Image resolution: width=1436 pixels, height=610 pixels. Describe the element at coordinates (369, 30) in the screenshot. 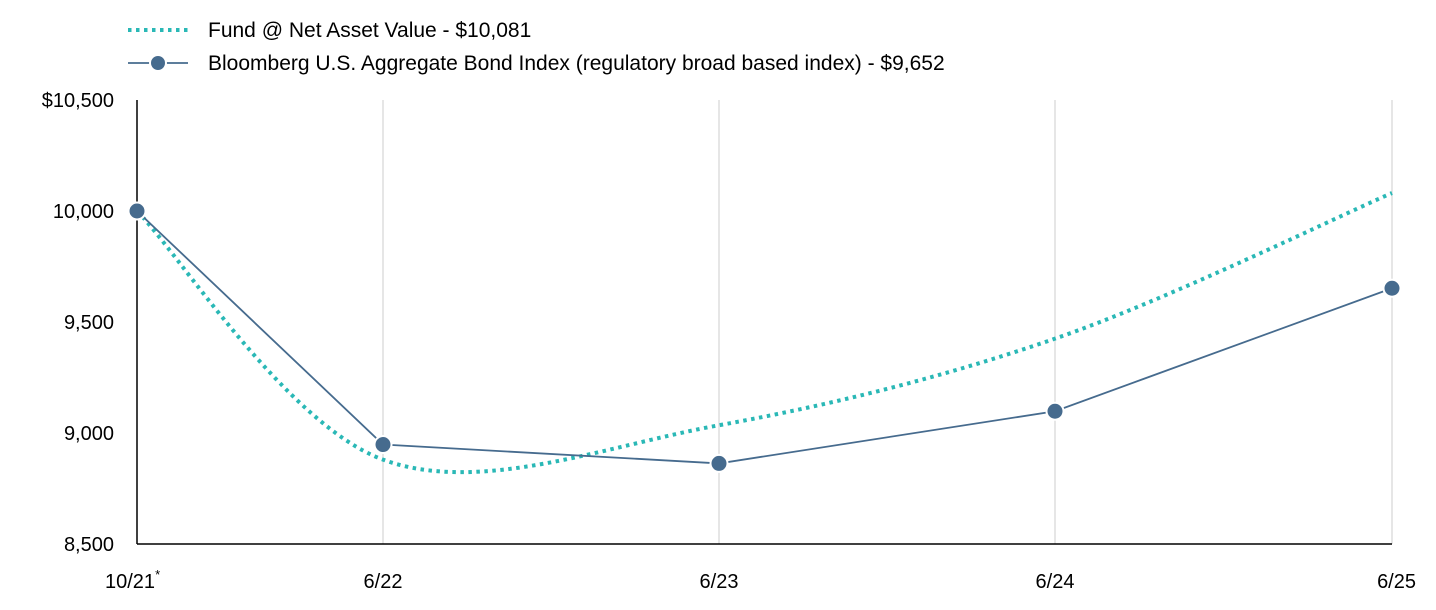

I see `legend-label: Fund @ Net Asset Value - $10,081` at that location.